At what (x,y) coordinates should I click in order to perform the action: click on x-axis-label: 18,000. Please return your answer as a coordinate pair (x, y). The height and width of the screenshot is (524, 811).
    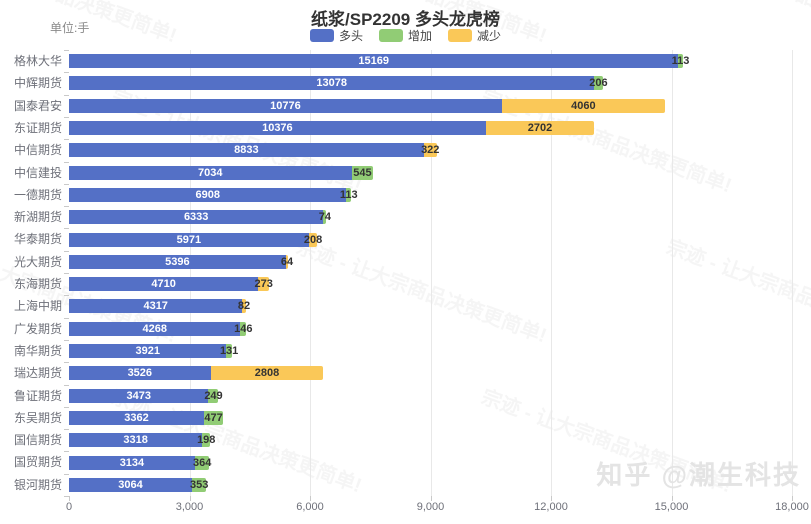
    Looking at the image, I should click on (792, 507).